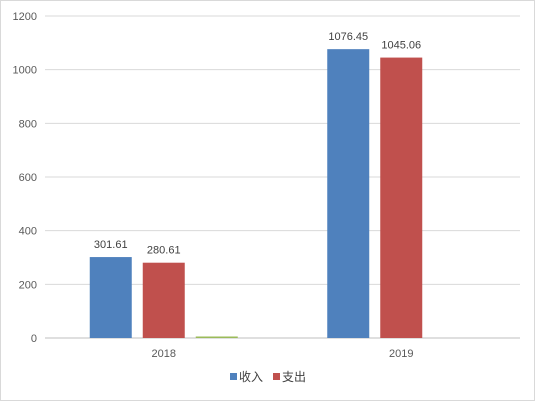 This screenshot has height=401, width=535. Describe the element at coordinates (348, 193) in the screenshot. I see `bar-收入-2019` at that location.